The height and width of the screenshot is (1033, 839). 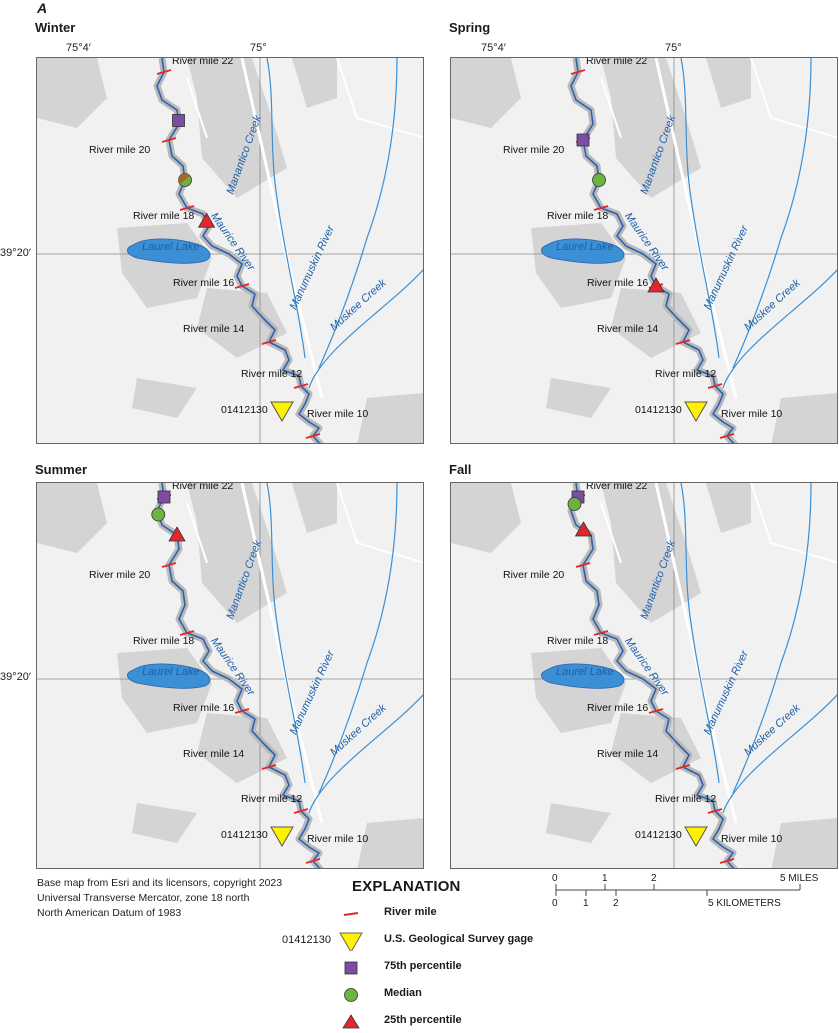 What do you see at coordinates (686, 799) in the screenshot?
I see `river-mile-label-12: River mile 12` at bounding box center [686, 799].